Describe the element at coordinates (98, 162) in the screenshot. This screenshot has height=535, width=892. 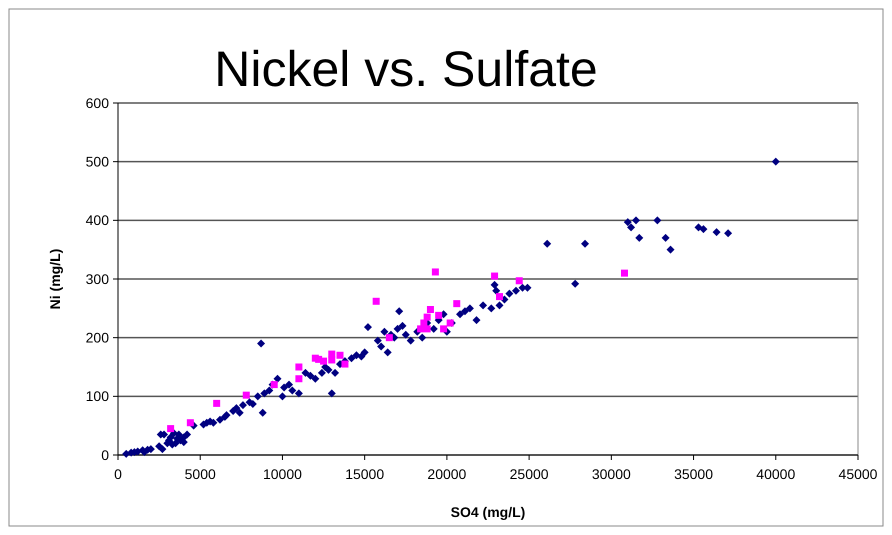
I see `y-tick-label: 500` at that location.